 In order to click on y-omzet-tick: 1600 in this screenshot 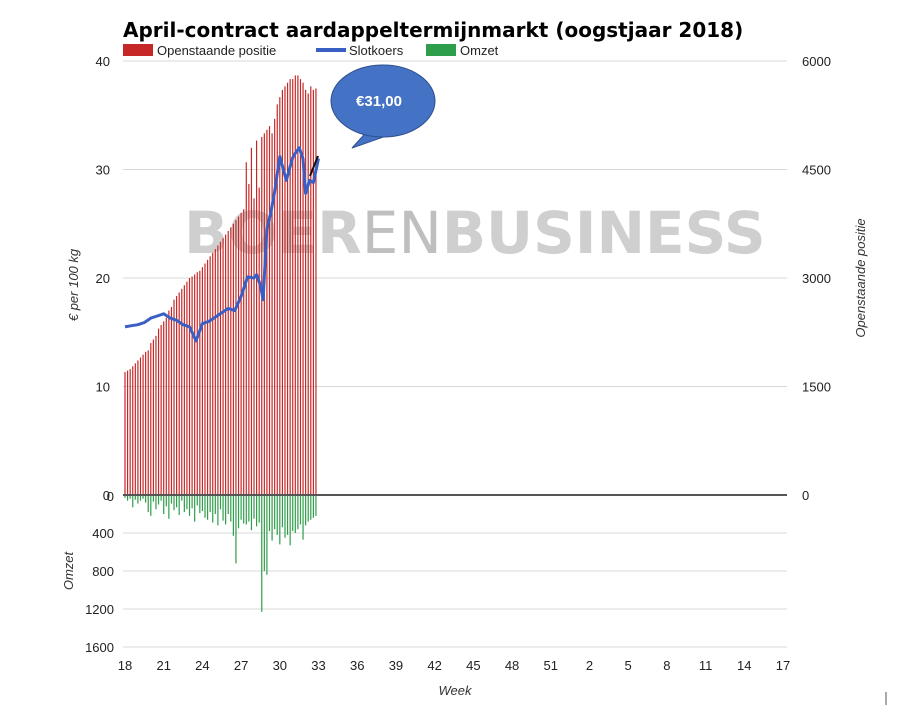, I will do `click(99, 647)`.